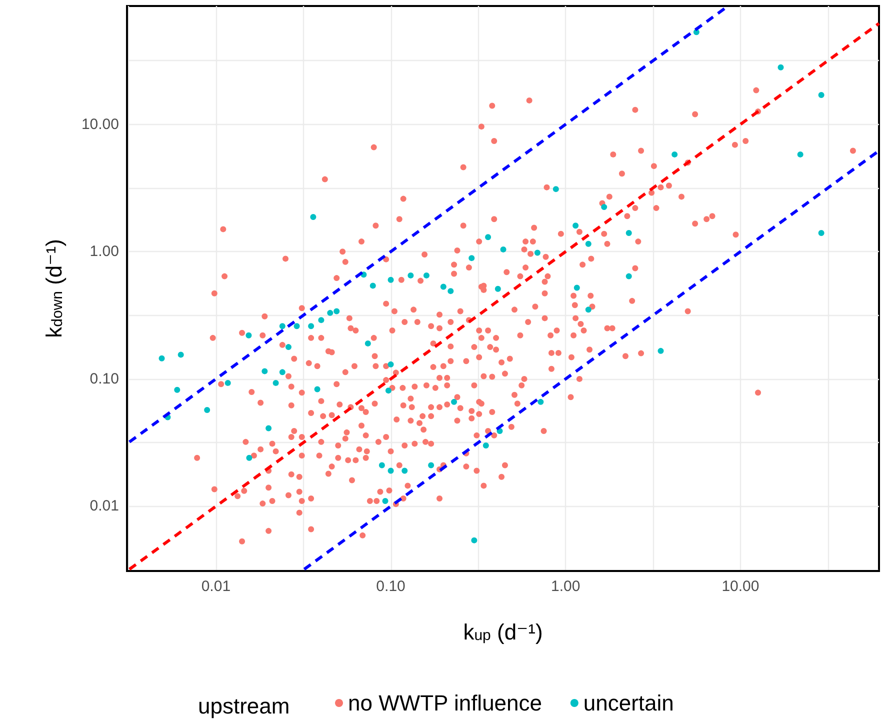  Describe the element at coordinates (54, 288) in the screenshot. I see `y-axis-title: kdown (d⁻¹)` at that location.